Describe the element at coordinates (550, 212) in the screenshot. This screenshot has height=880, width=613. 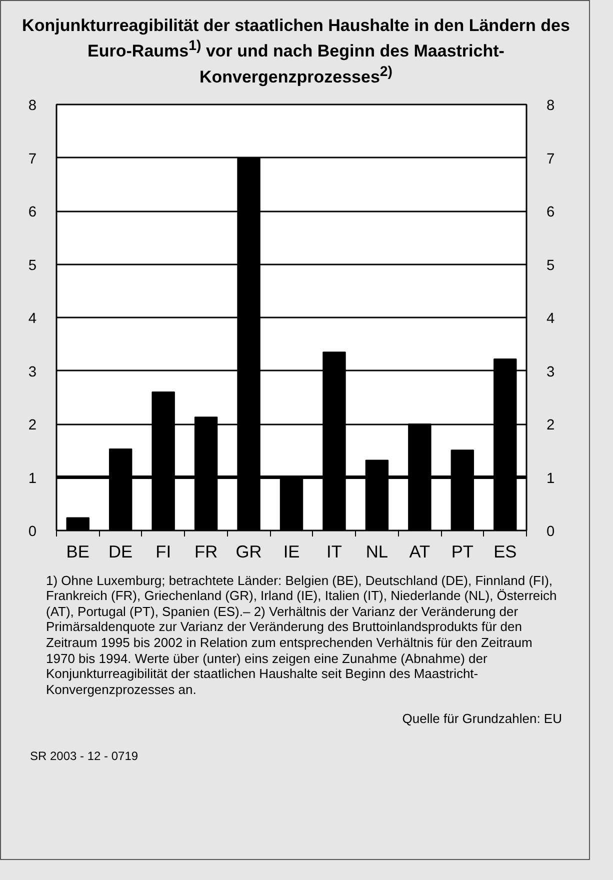
I see `y2-tick-label: 6` at that location.